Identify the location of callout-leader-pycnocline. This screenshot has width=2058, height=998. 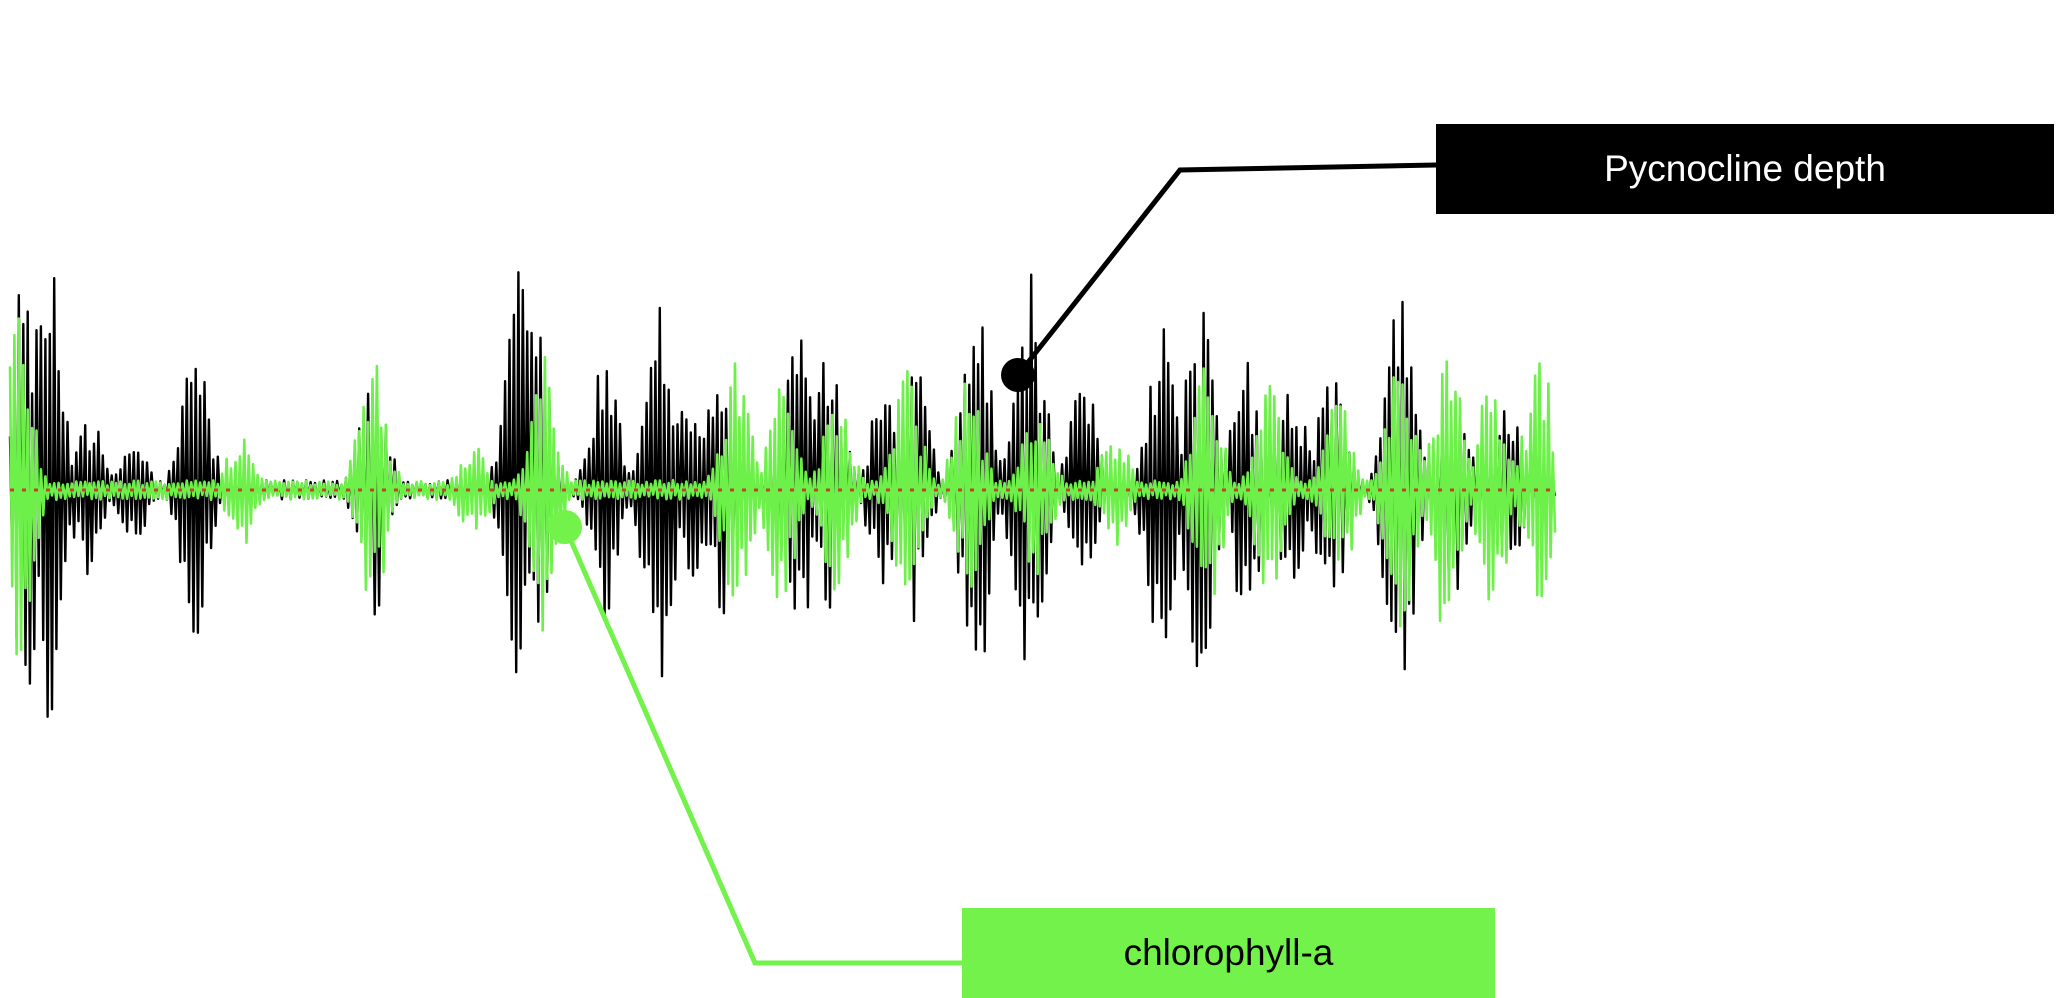
(1226, 269).